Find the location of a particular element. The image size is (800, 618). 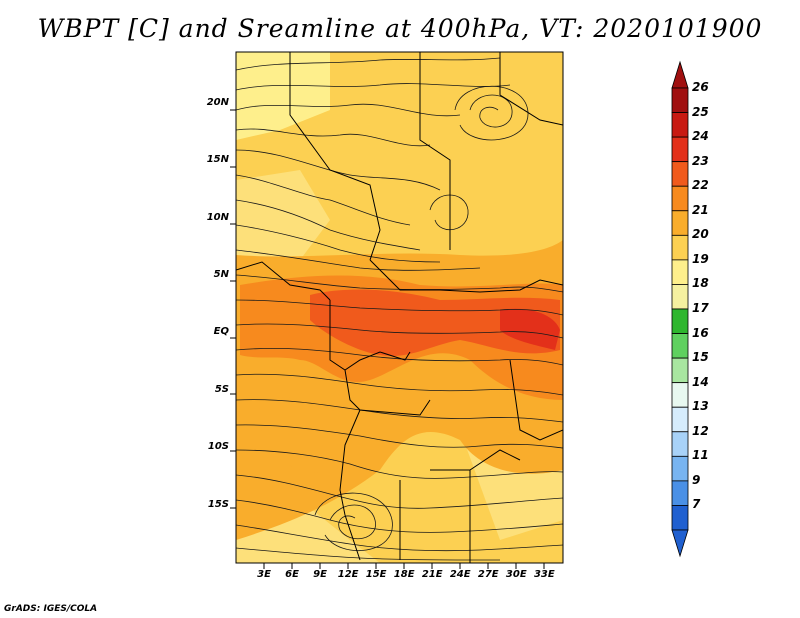

colorbar-label: 19 is located at coordinates (700, 258).